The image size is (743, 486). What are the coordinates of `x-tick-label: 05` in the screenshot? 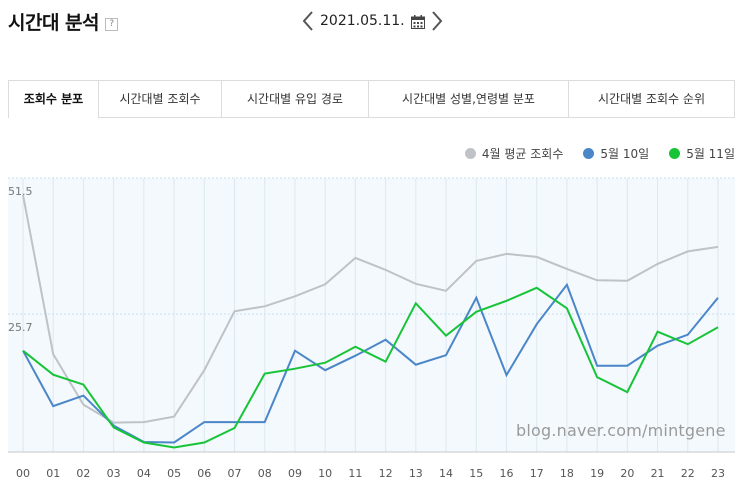 It's located at (174, 473).